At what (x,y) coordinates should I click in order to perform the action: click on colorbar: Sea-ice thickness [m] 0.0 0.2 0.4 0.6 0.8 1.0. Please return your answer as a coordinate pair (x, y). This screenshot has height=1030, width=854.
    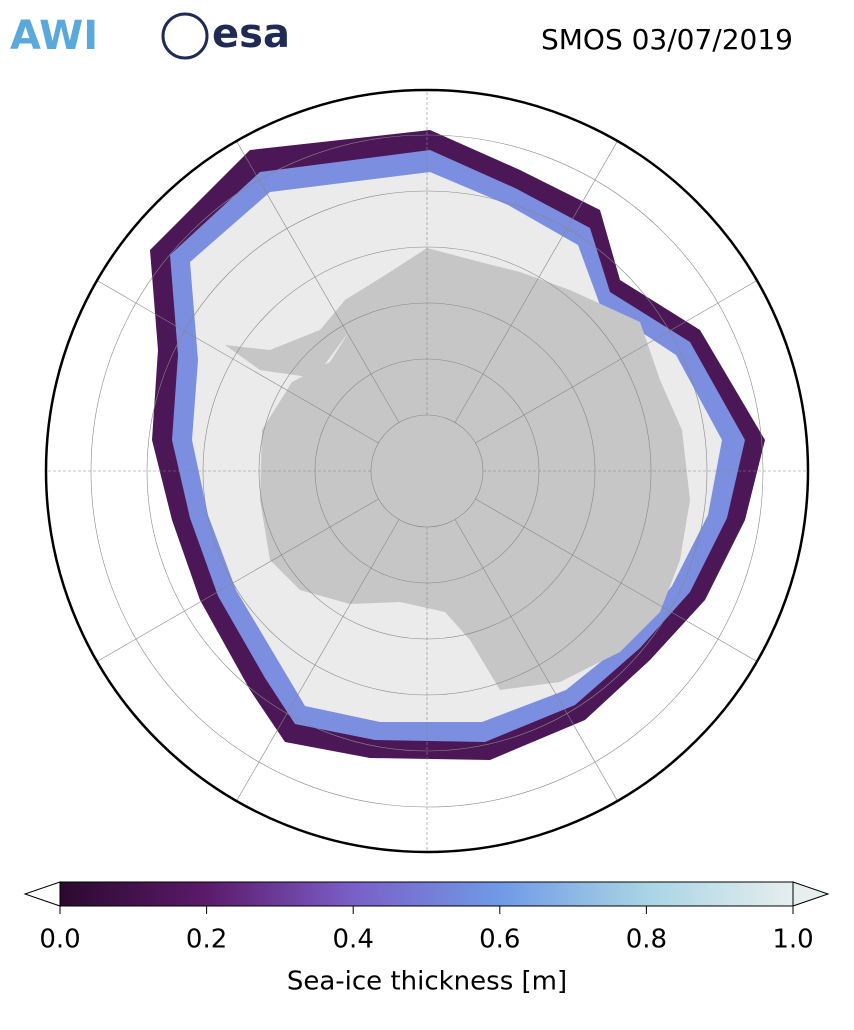
    Looking at the image, I should click on (426, 939).